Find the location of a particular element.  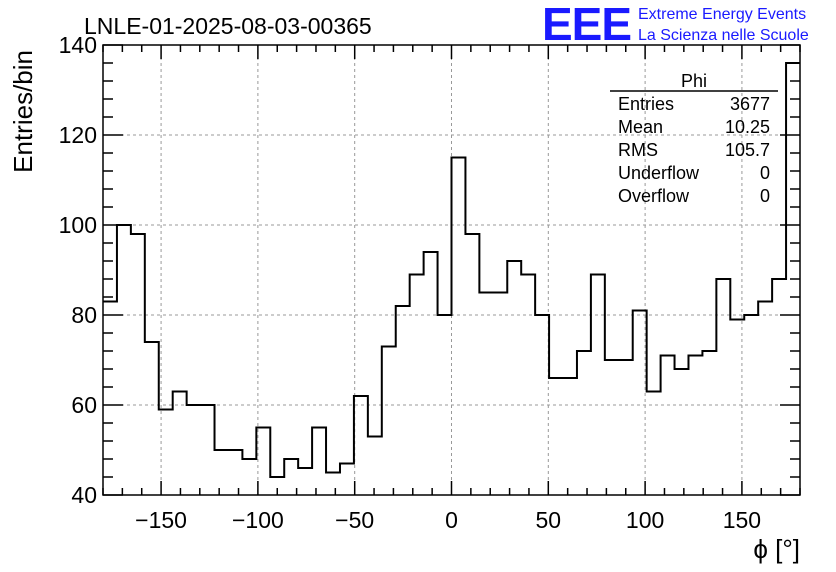

logo-text: EEE is located at coordinates (586, 25).